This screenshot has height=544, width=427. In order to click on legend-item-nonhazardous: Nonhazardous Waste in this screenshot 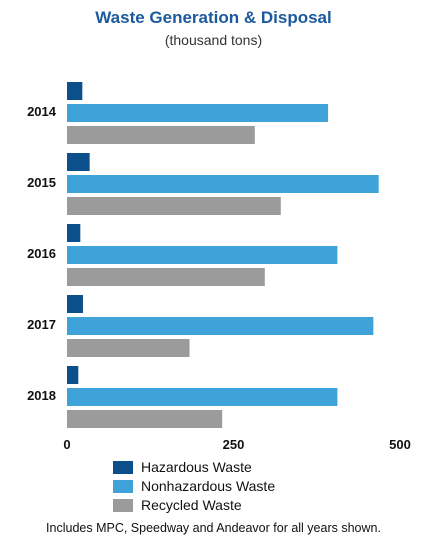, I will do `click(194, 486)`.